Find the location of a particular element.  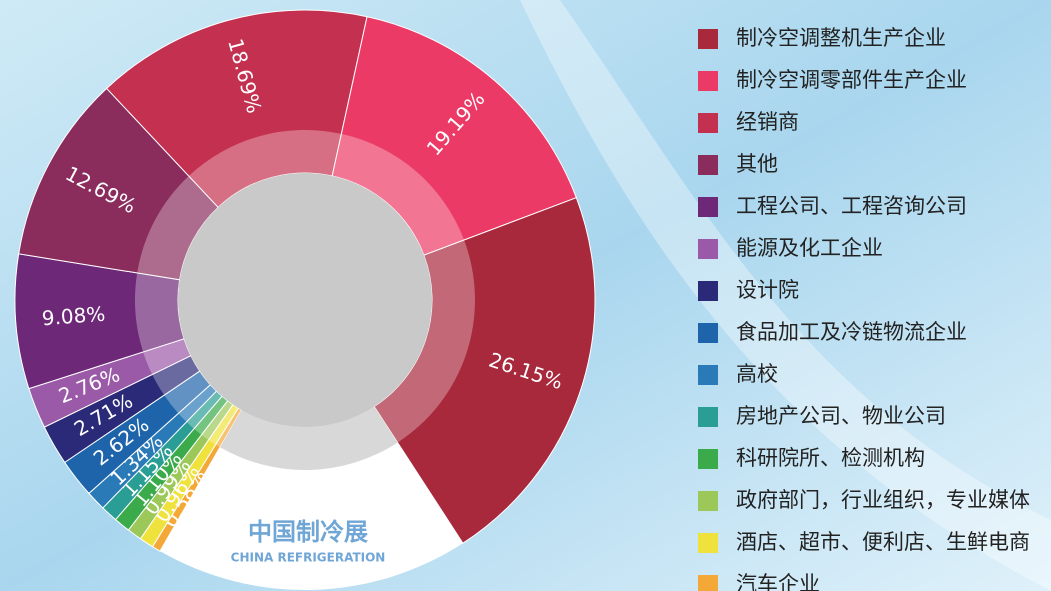

legend-label: 能源及化工企业 is located at coordinates (809, 248).